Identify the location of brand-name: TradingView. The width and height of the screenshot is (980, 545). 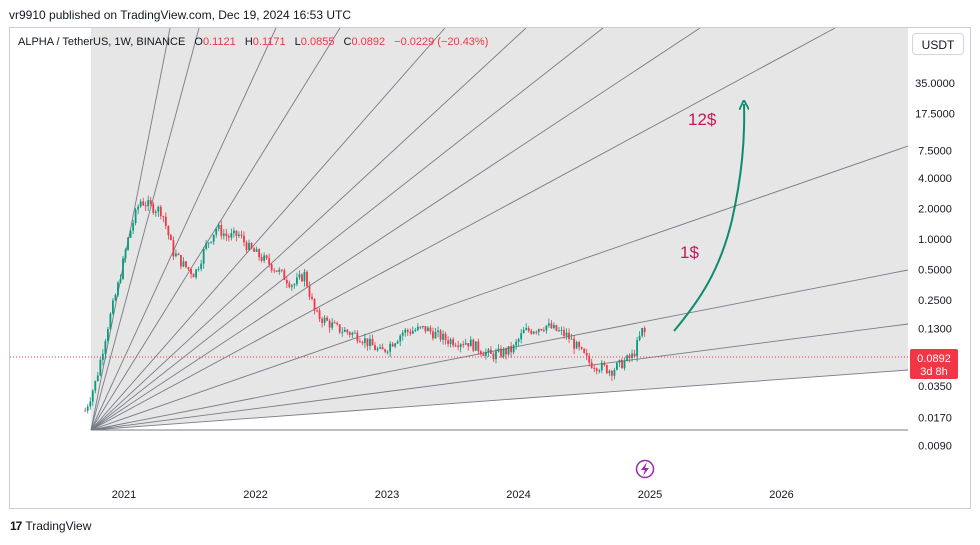
(58, 526).